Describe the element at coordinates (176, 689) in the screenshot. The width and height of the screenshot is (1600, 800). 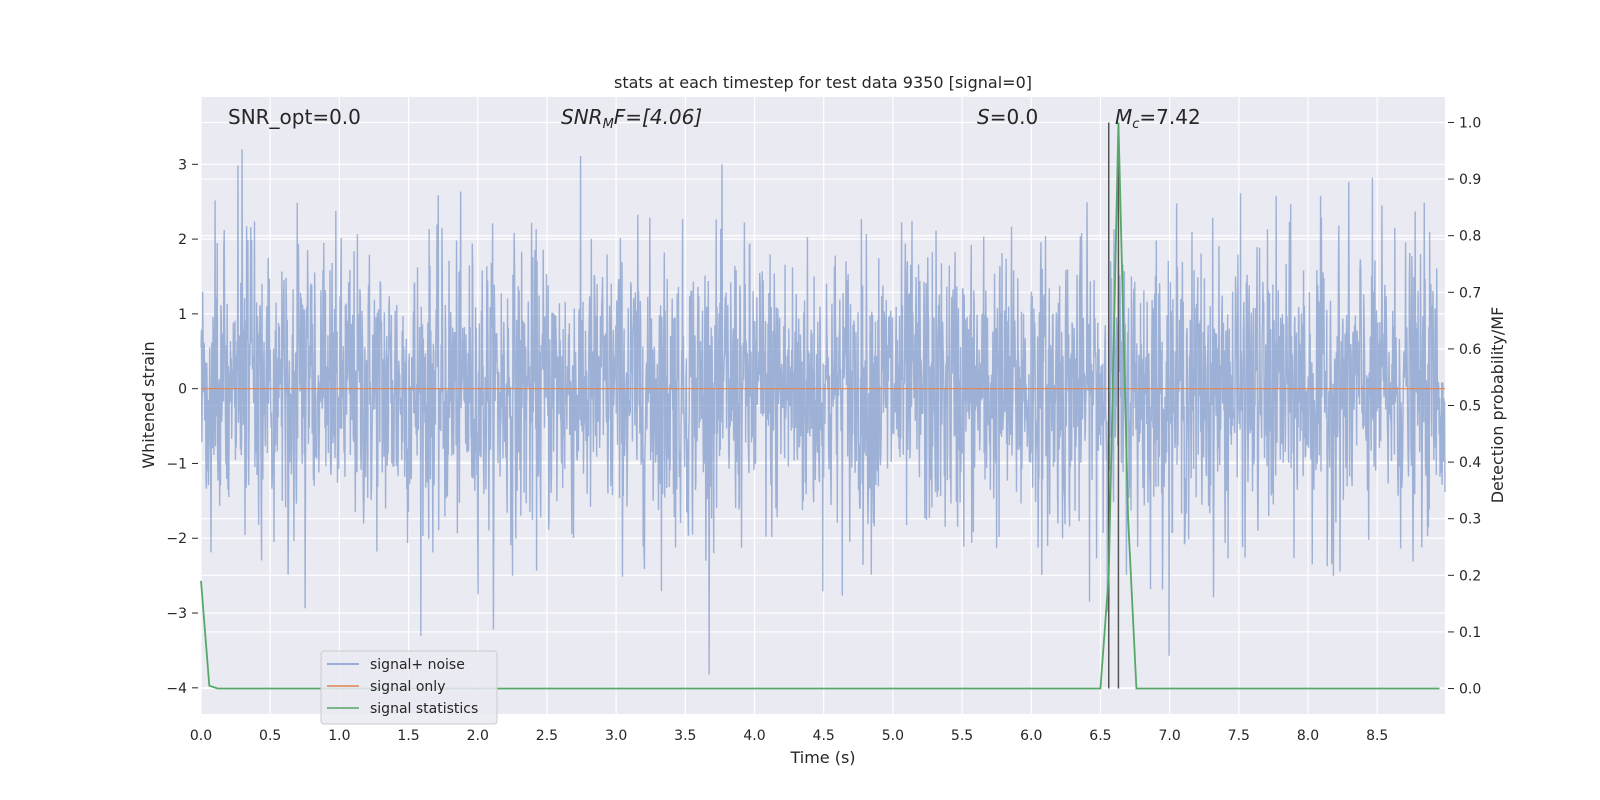
I see `y-tick-label: −4` at that location.